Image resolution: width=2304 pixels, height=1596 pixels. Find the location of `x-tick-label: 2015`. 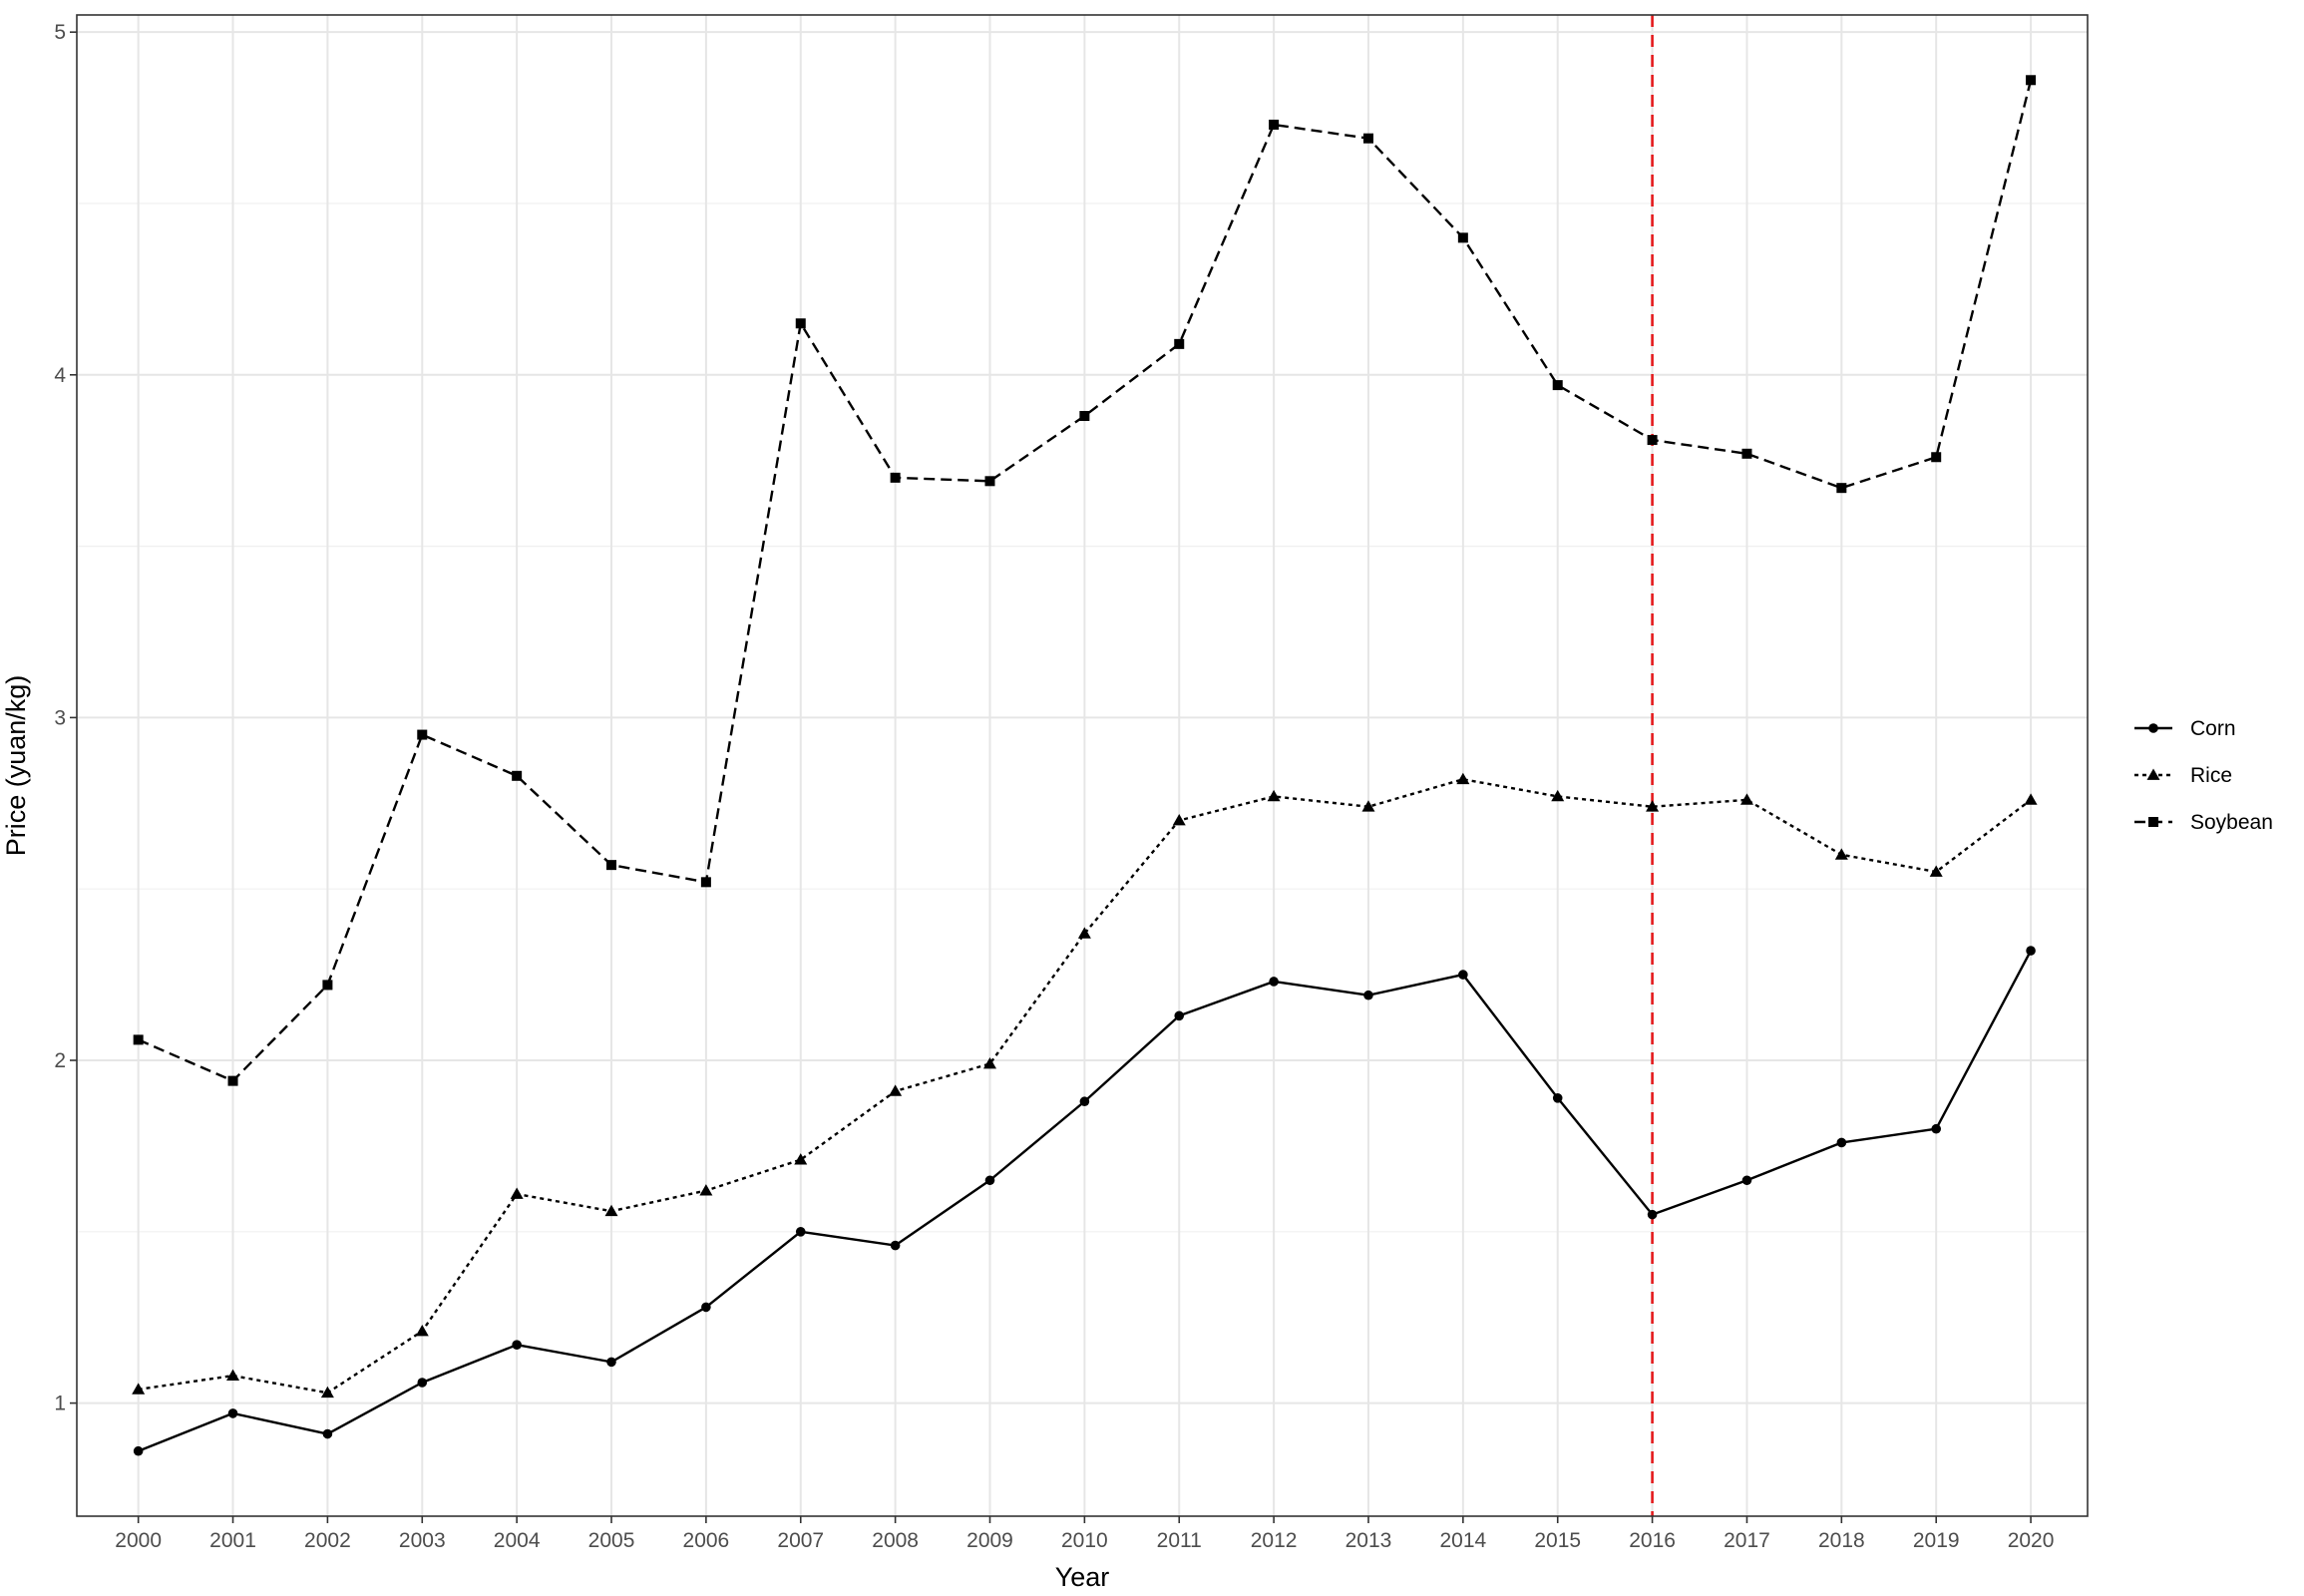

x-tick-label: 2015 is located at coordinates (1558, 1540).